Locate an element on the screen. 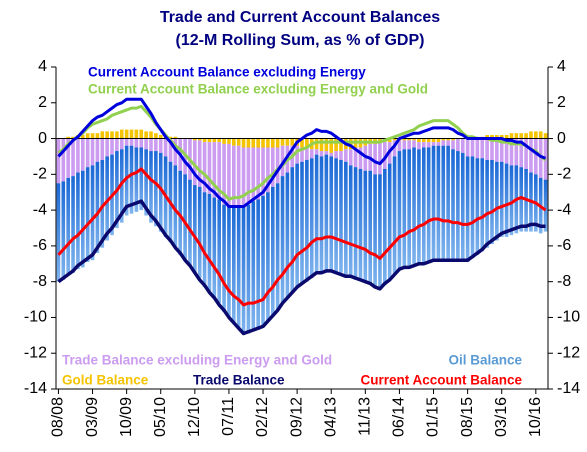  x-tick-label: 03/16 is located at coordinates (501, 417).